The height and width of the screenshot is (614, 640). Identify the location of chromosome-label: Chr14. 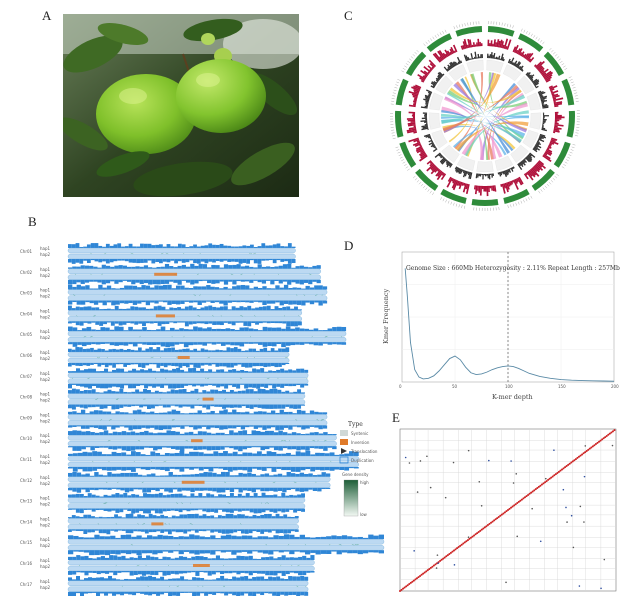
(26, 521).